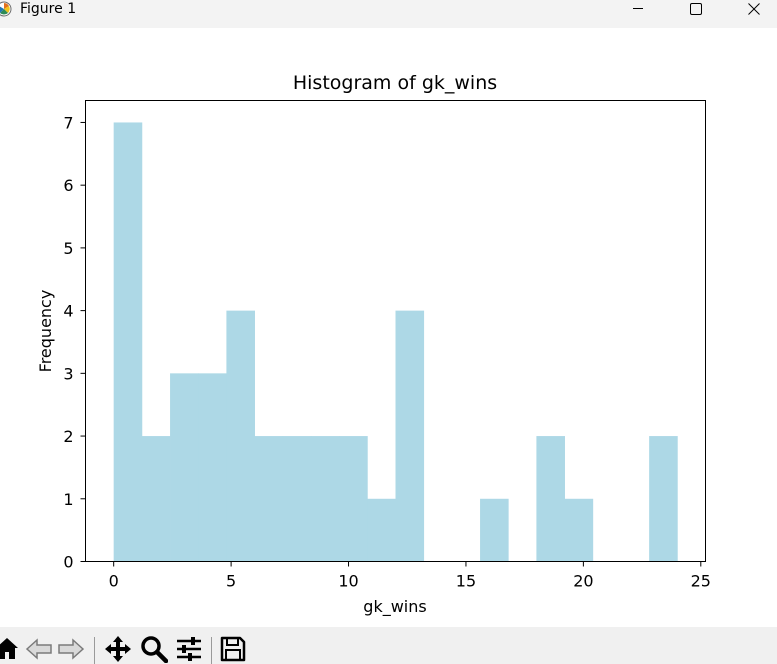 The image size is (777, 664). I want to click on x-axis-ticks: 0 5 10 15 20 25, so click(410, 576).